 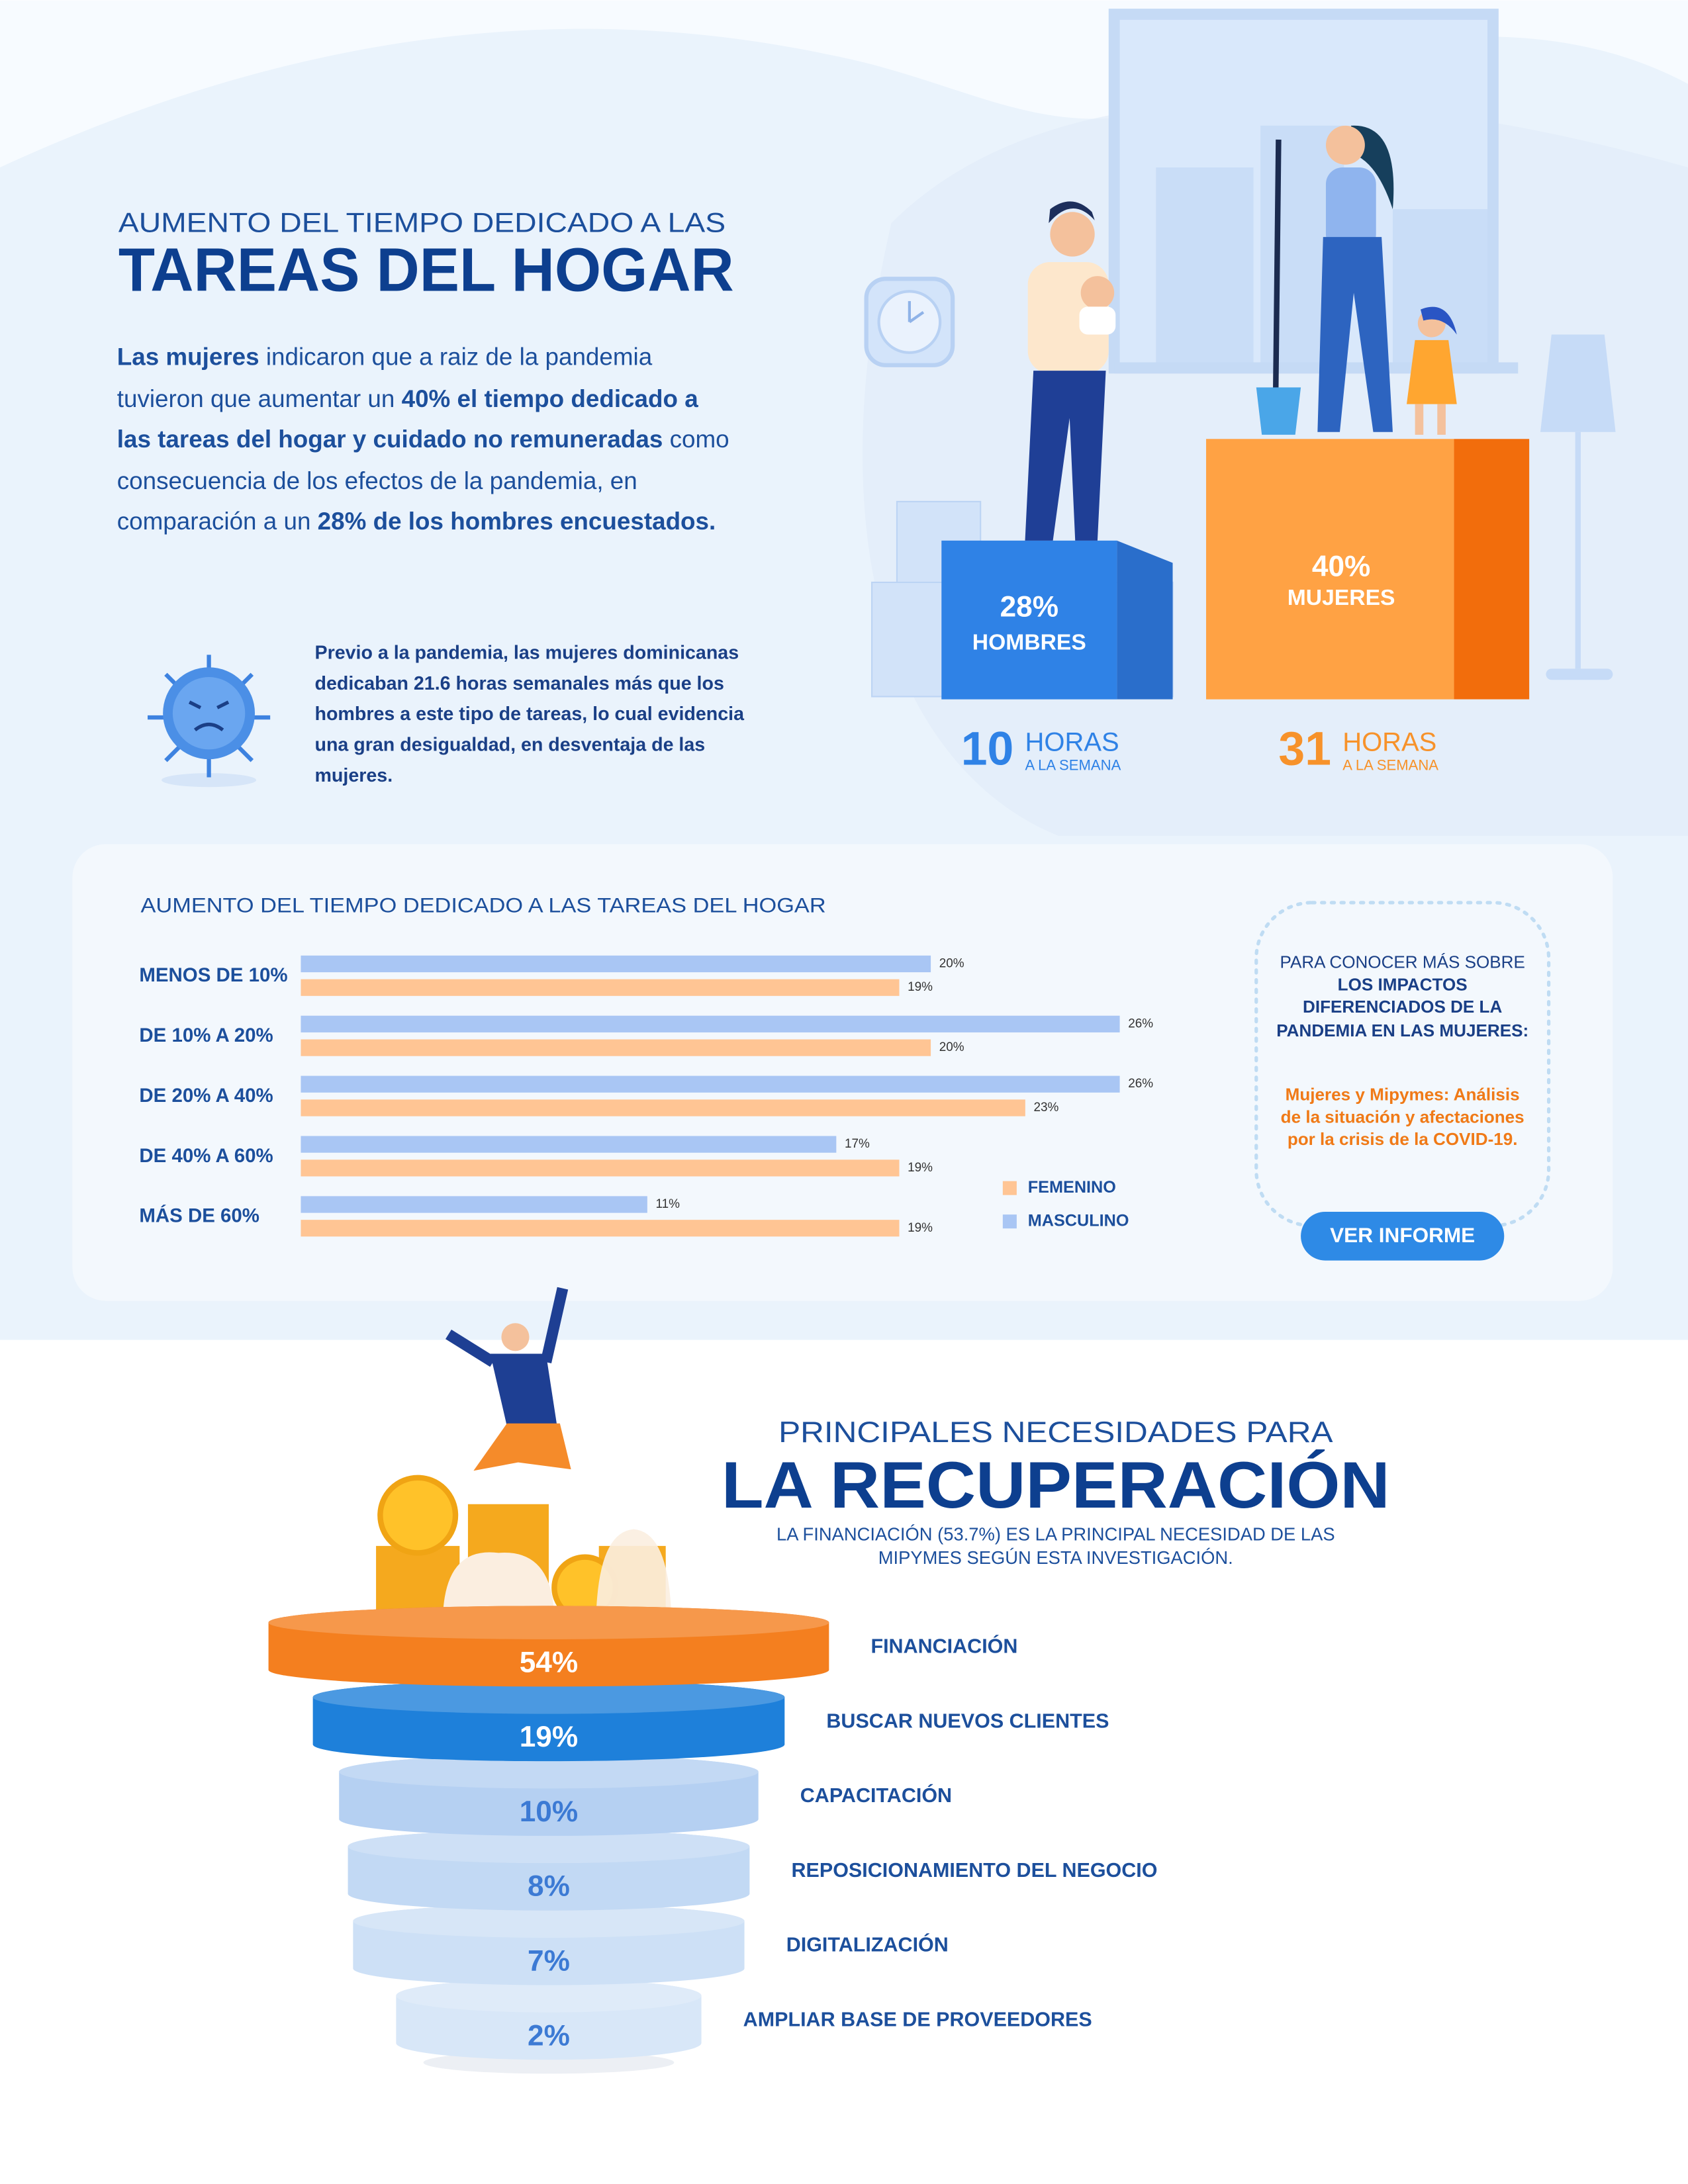 I want to click on podium-percent: 28%, so click(x=1029, y=607).